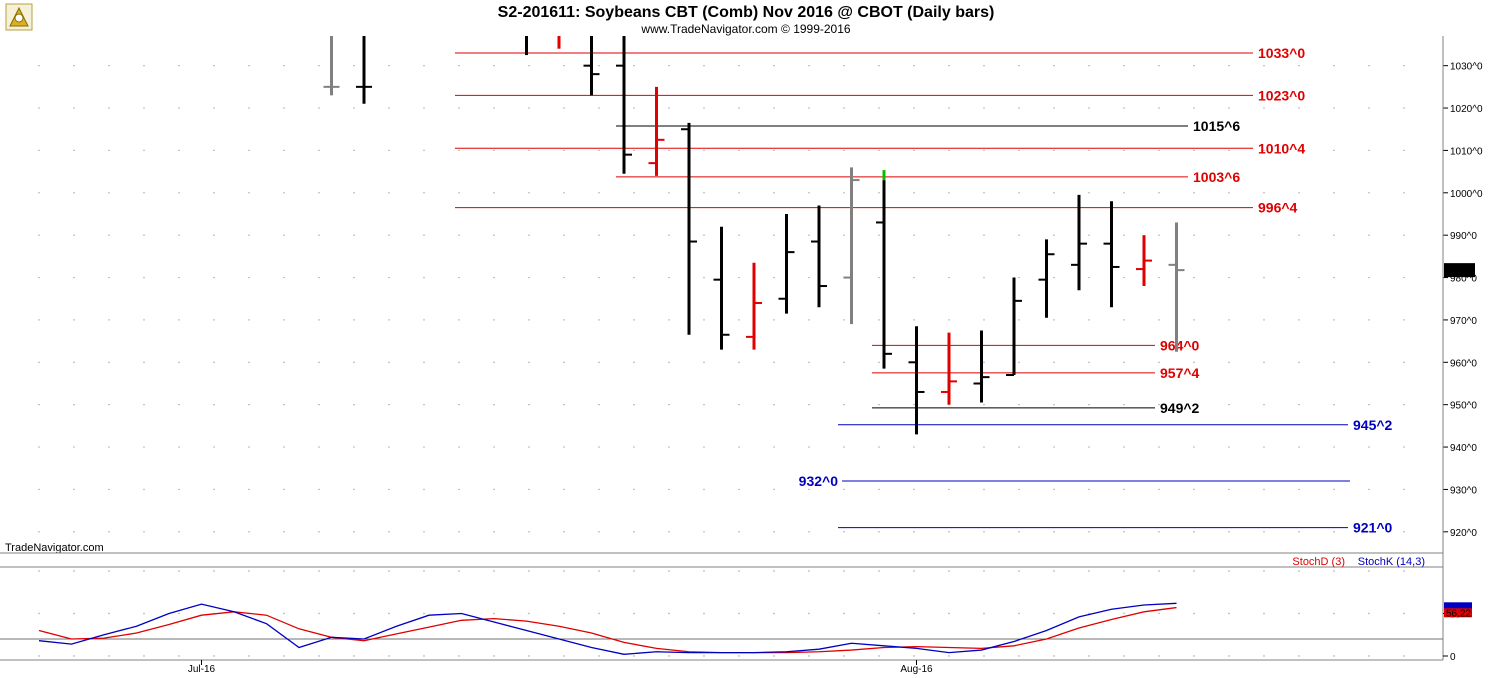 The height and width of the screenshot is (678, 1492). I want to click on time-axis: Jul-16 Aug-16, so click(560, 667).